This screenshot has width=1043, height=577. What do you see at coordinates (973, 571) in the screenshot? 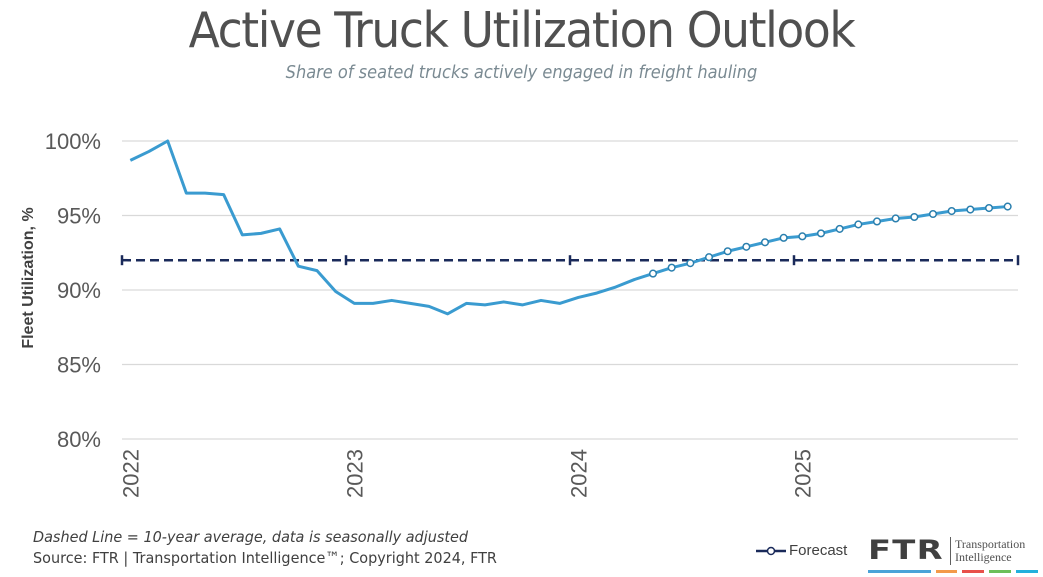
I see `logo-bar-red` at bounding box center [973, 571].